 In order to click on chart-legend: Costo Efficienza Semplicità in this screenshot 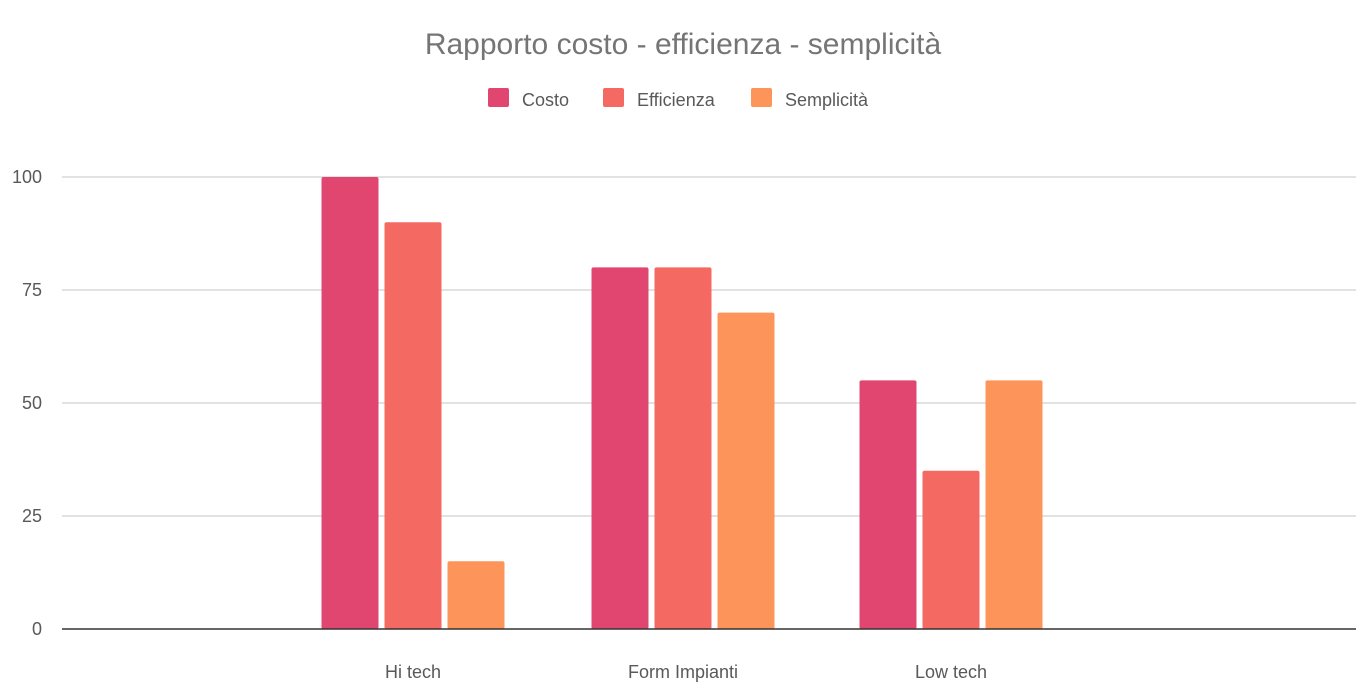, I will do `click(678, 99)`.